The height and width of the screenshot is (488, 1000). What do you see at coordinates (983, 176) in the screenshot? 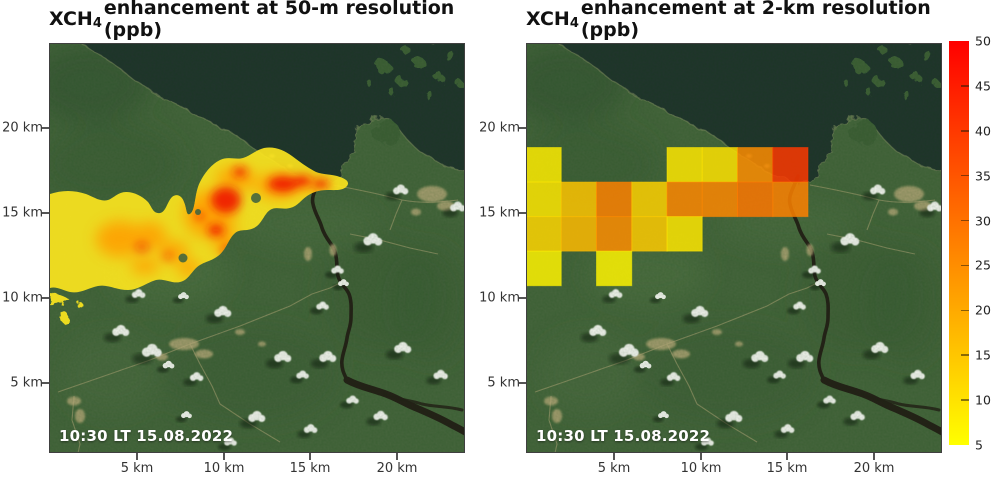
I see `colorbar-tick-label: 35` at bounding box center [983, 176].